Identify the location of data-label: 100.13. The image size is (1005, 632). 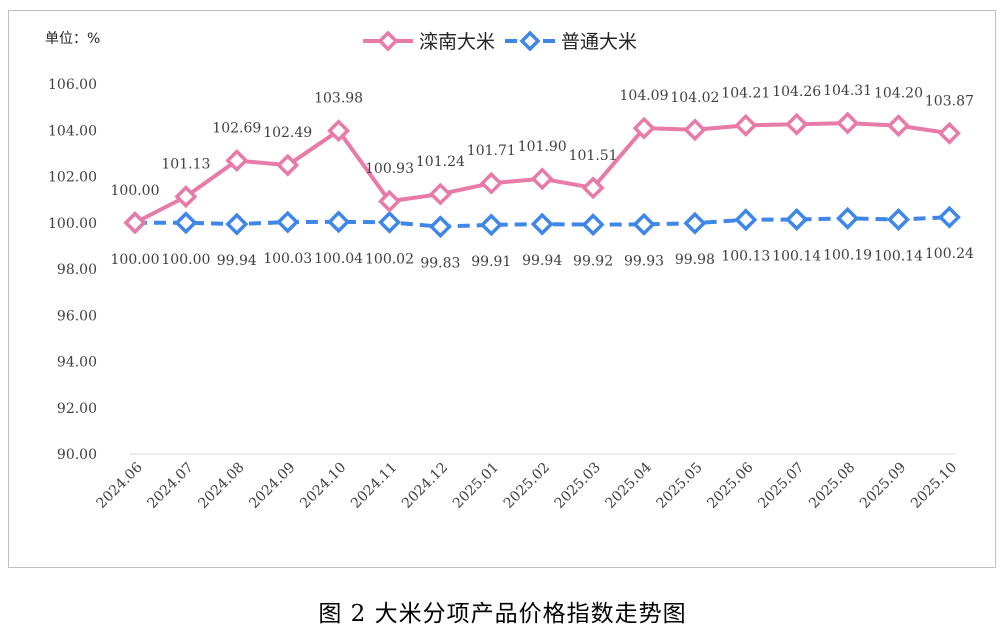
(745, 257).